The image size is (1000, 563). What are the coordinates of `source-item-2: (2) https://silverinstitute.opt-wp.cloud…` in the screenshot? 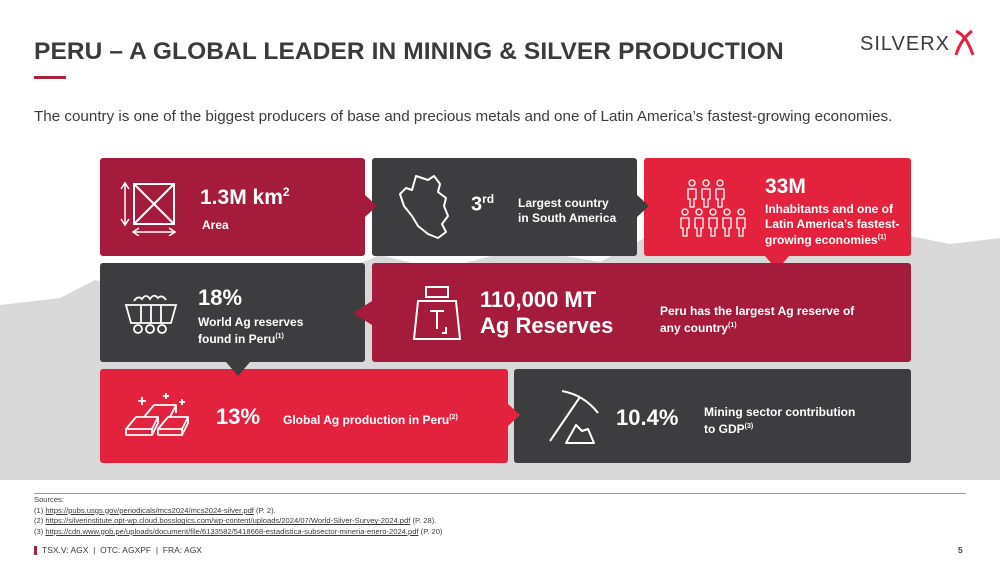 It's located at (235, 521).